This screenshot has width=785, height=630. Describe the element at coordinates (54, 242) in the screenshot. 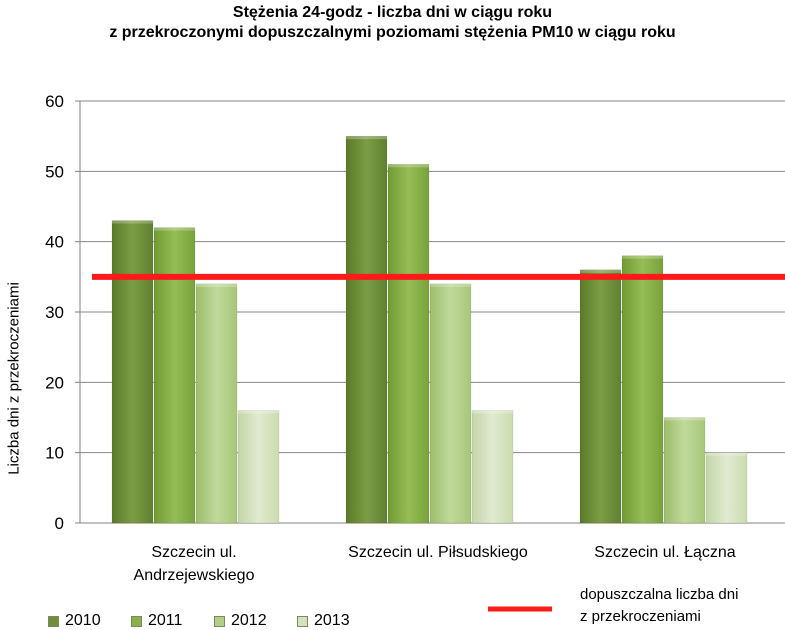

I see `y-tick-label-40: 40` at that location.